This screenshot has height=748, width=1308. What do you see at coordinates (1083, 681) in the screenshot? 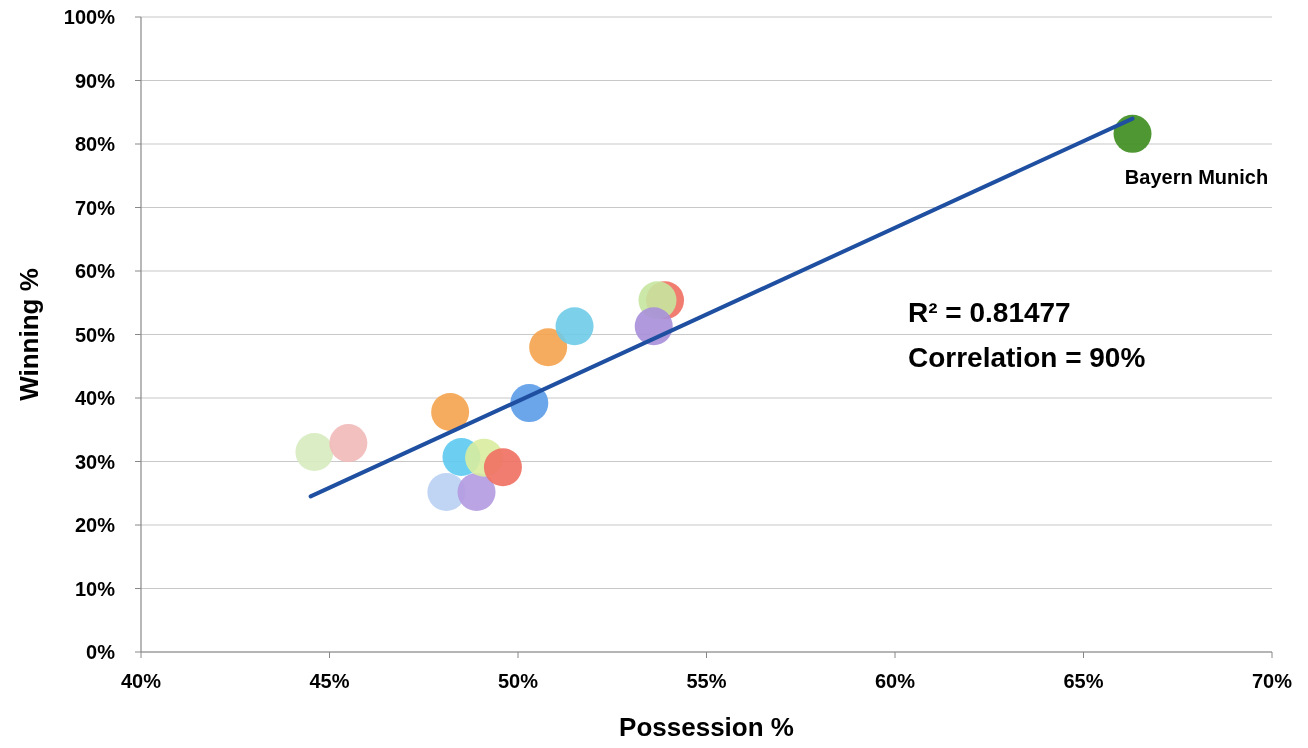
I see `x-tick-label: 65%` at bounding box center [1083, 681].